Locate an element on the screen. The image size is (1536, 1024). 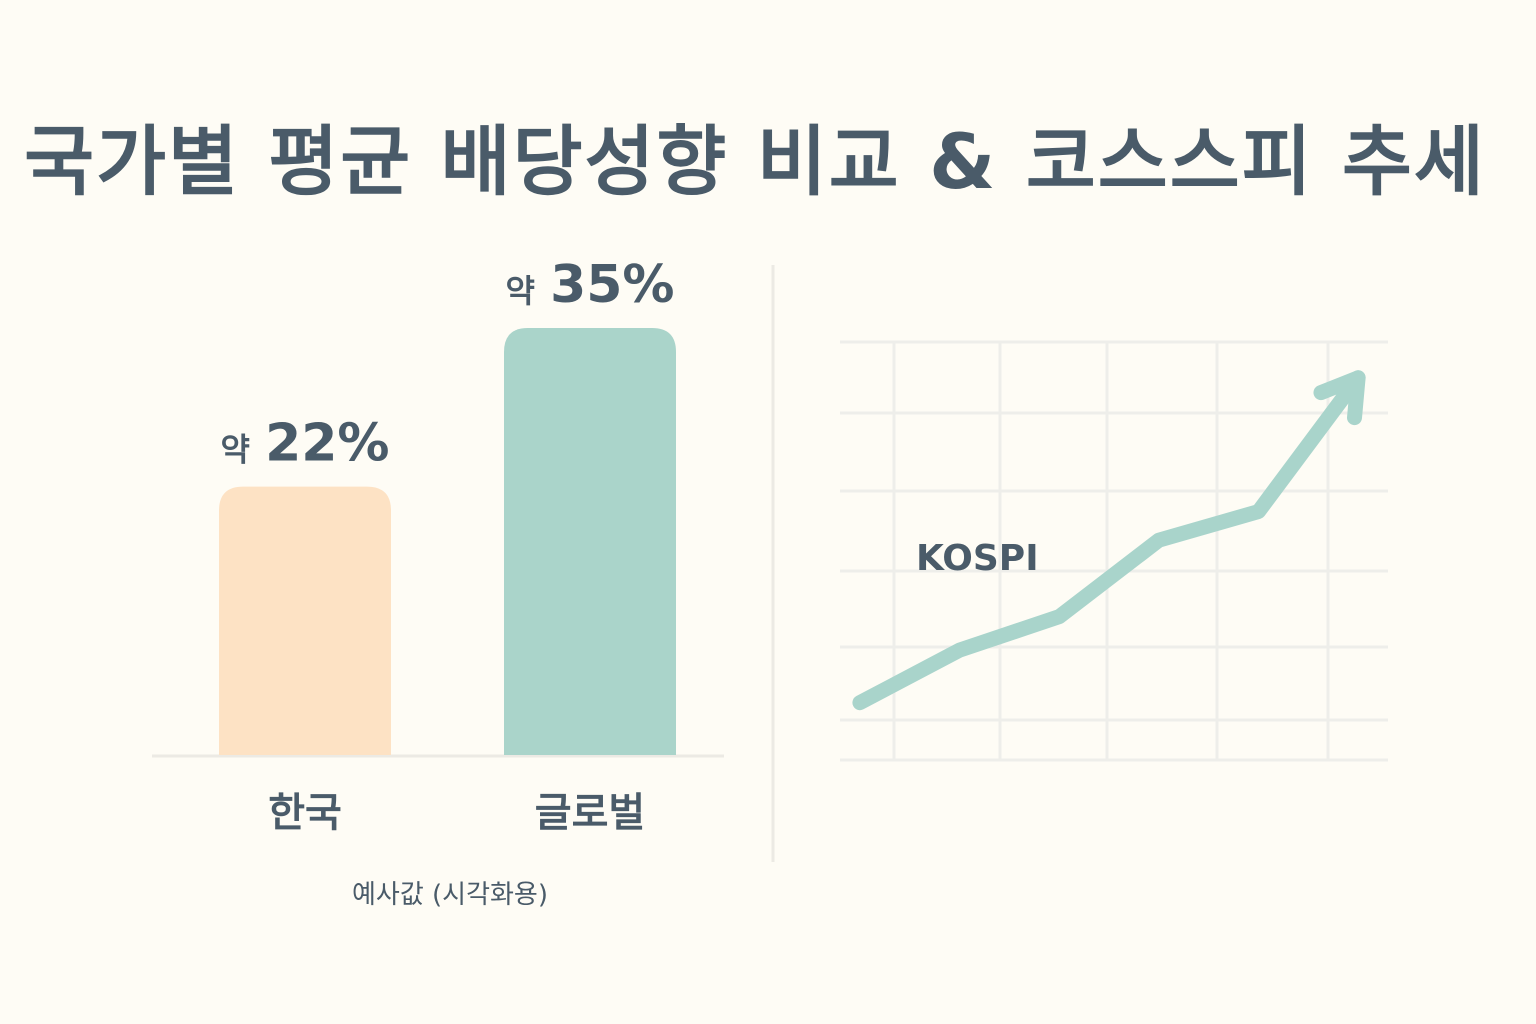
bar-global is located at coordinates (590, 541).